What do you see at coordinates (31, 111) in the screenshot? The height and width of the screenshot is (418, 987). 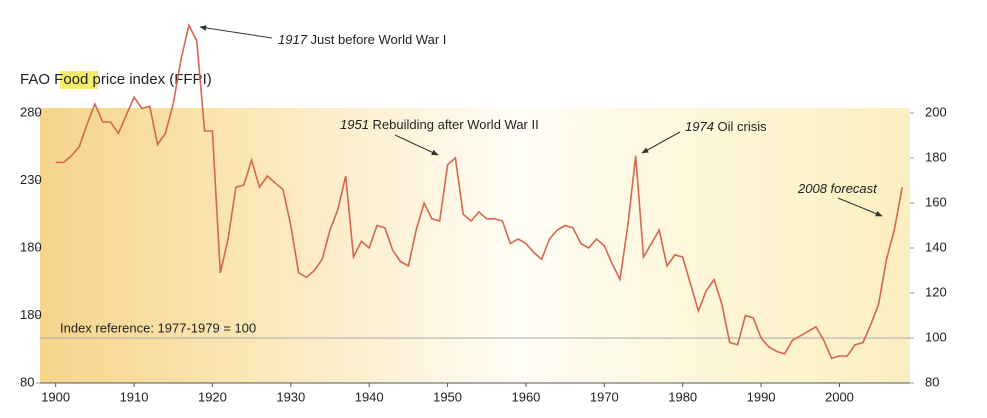 I see `y-tick-label: 280` at bounding box center [31, 111].